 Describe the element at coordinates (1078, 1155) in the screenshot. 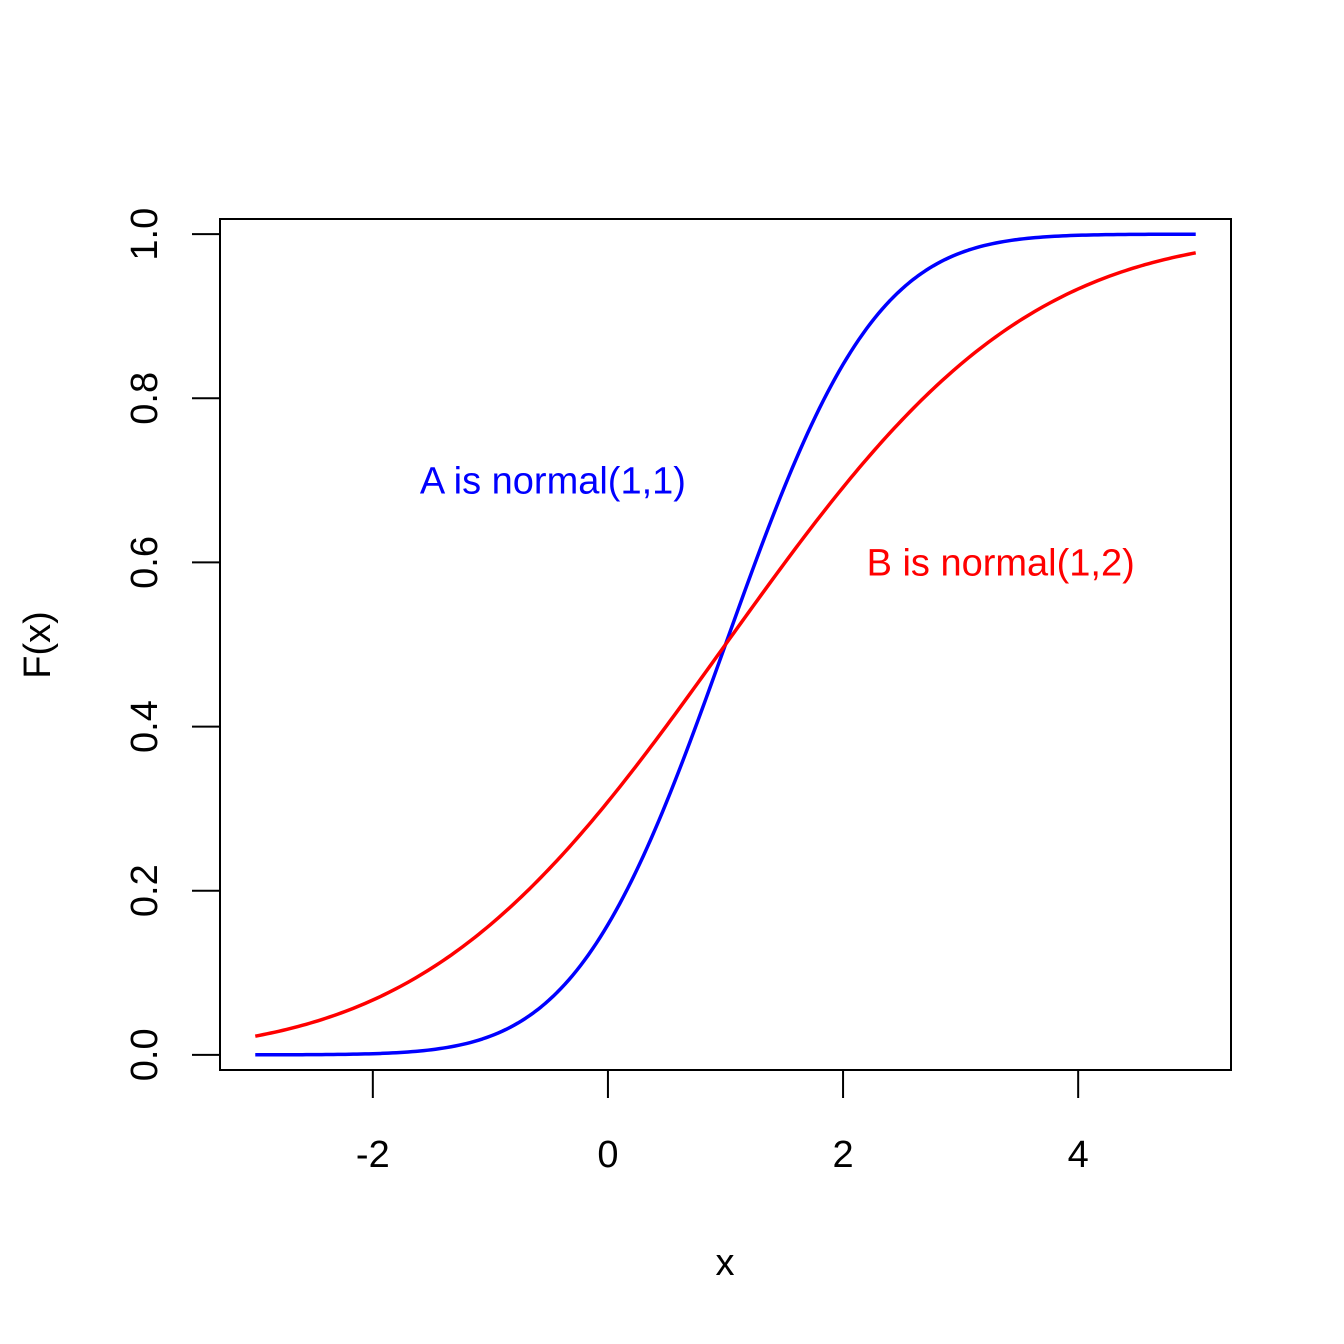

I see `x-tick-label: 4` at that location.